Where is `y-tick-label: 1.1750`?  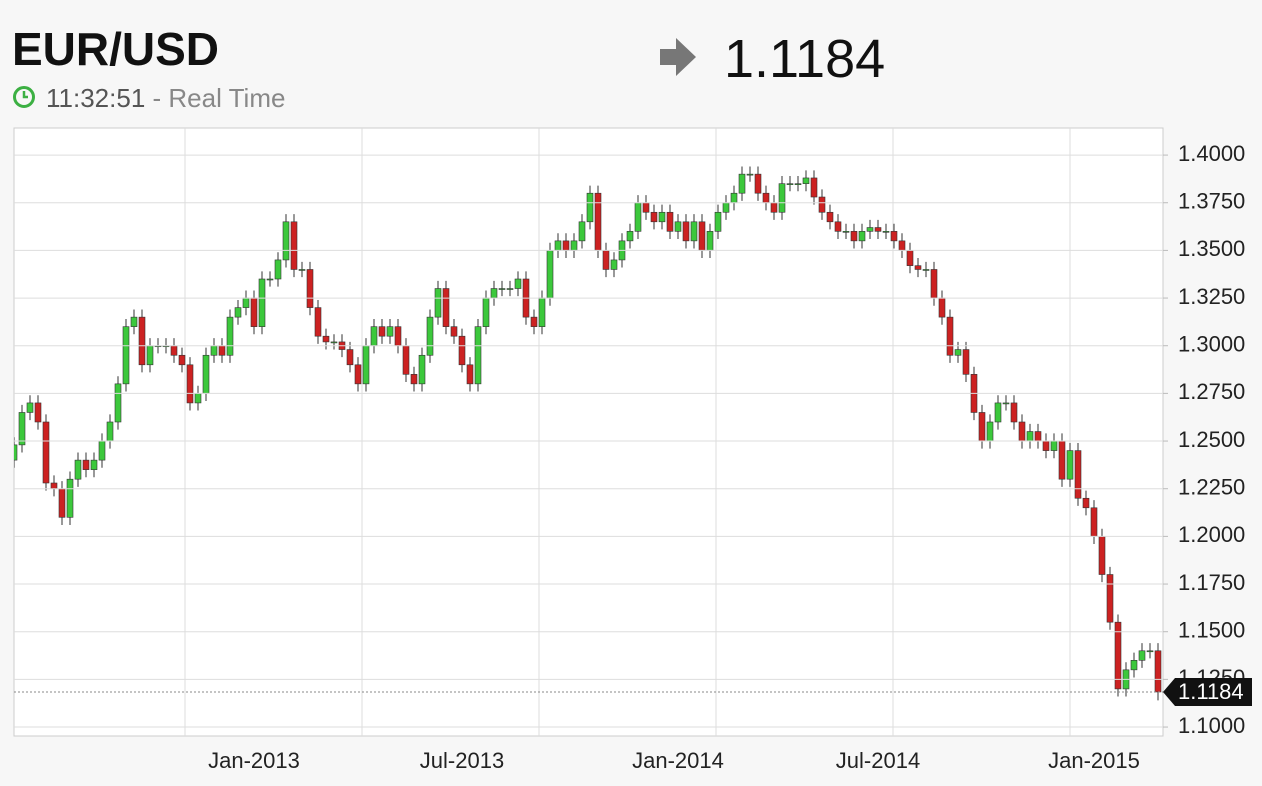 y-tick-label: 1.1750 is located at coordinates (1211, 582).